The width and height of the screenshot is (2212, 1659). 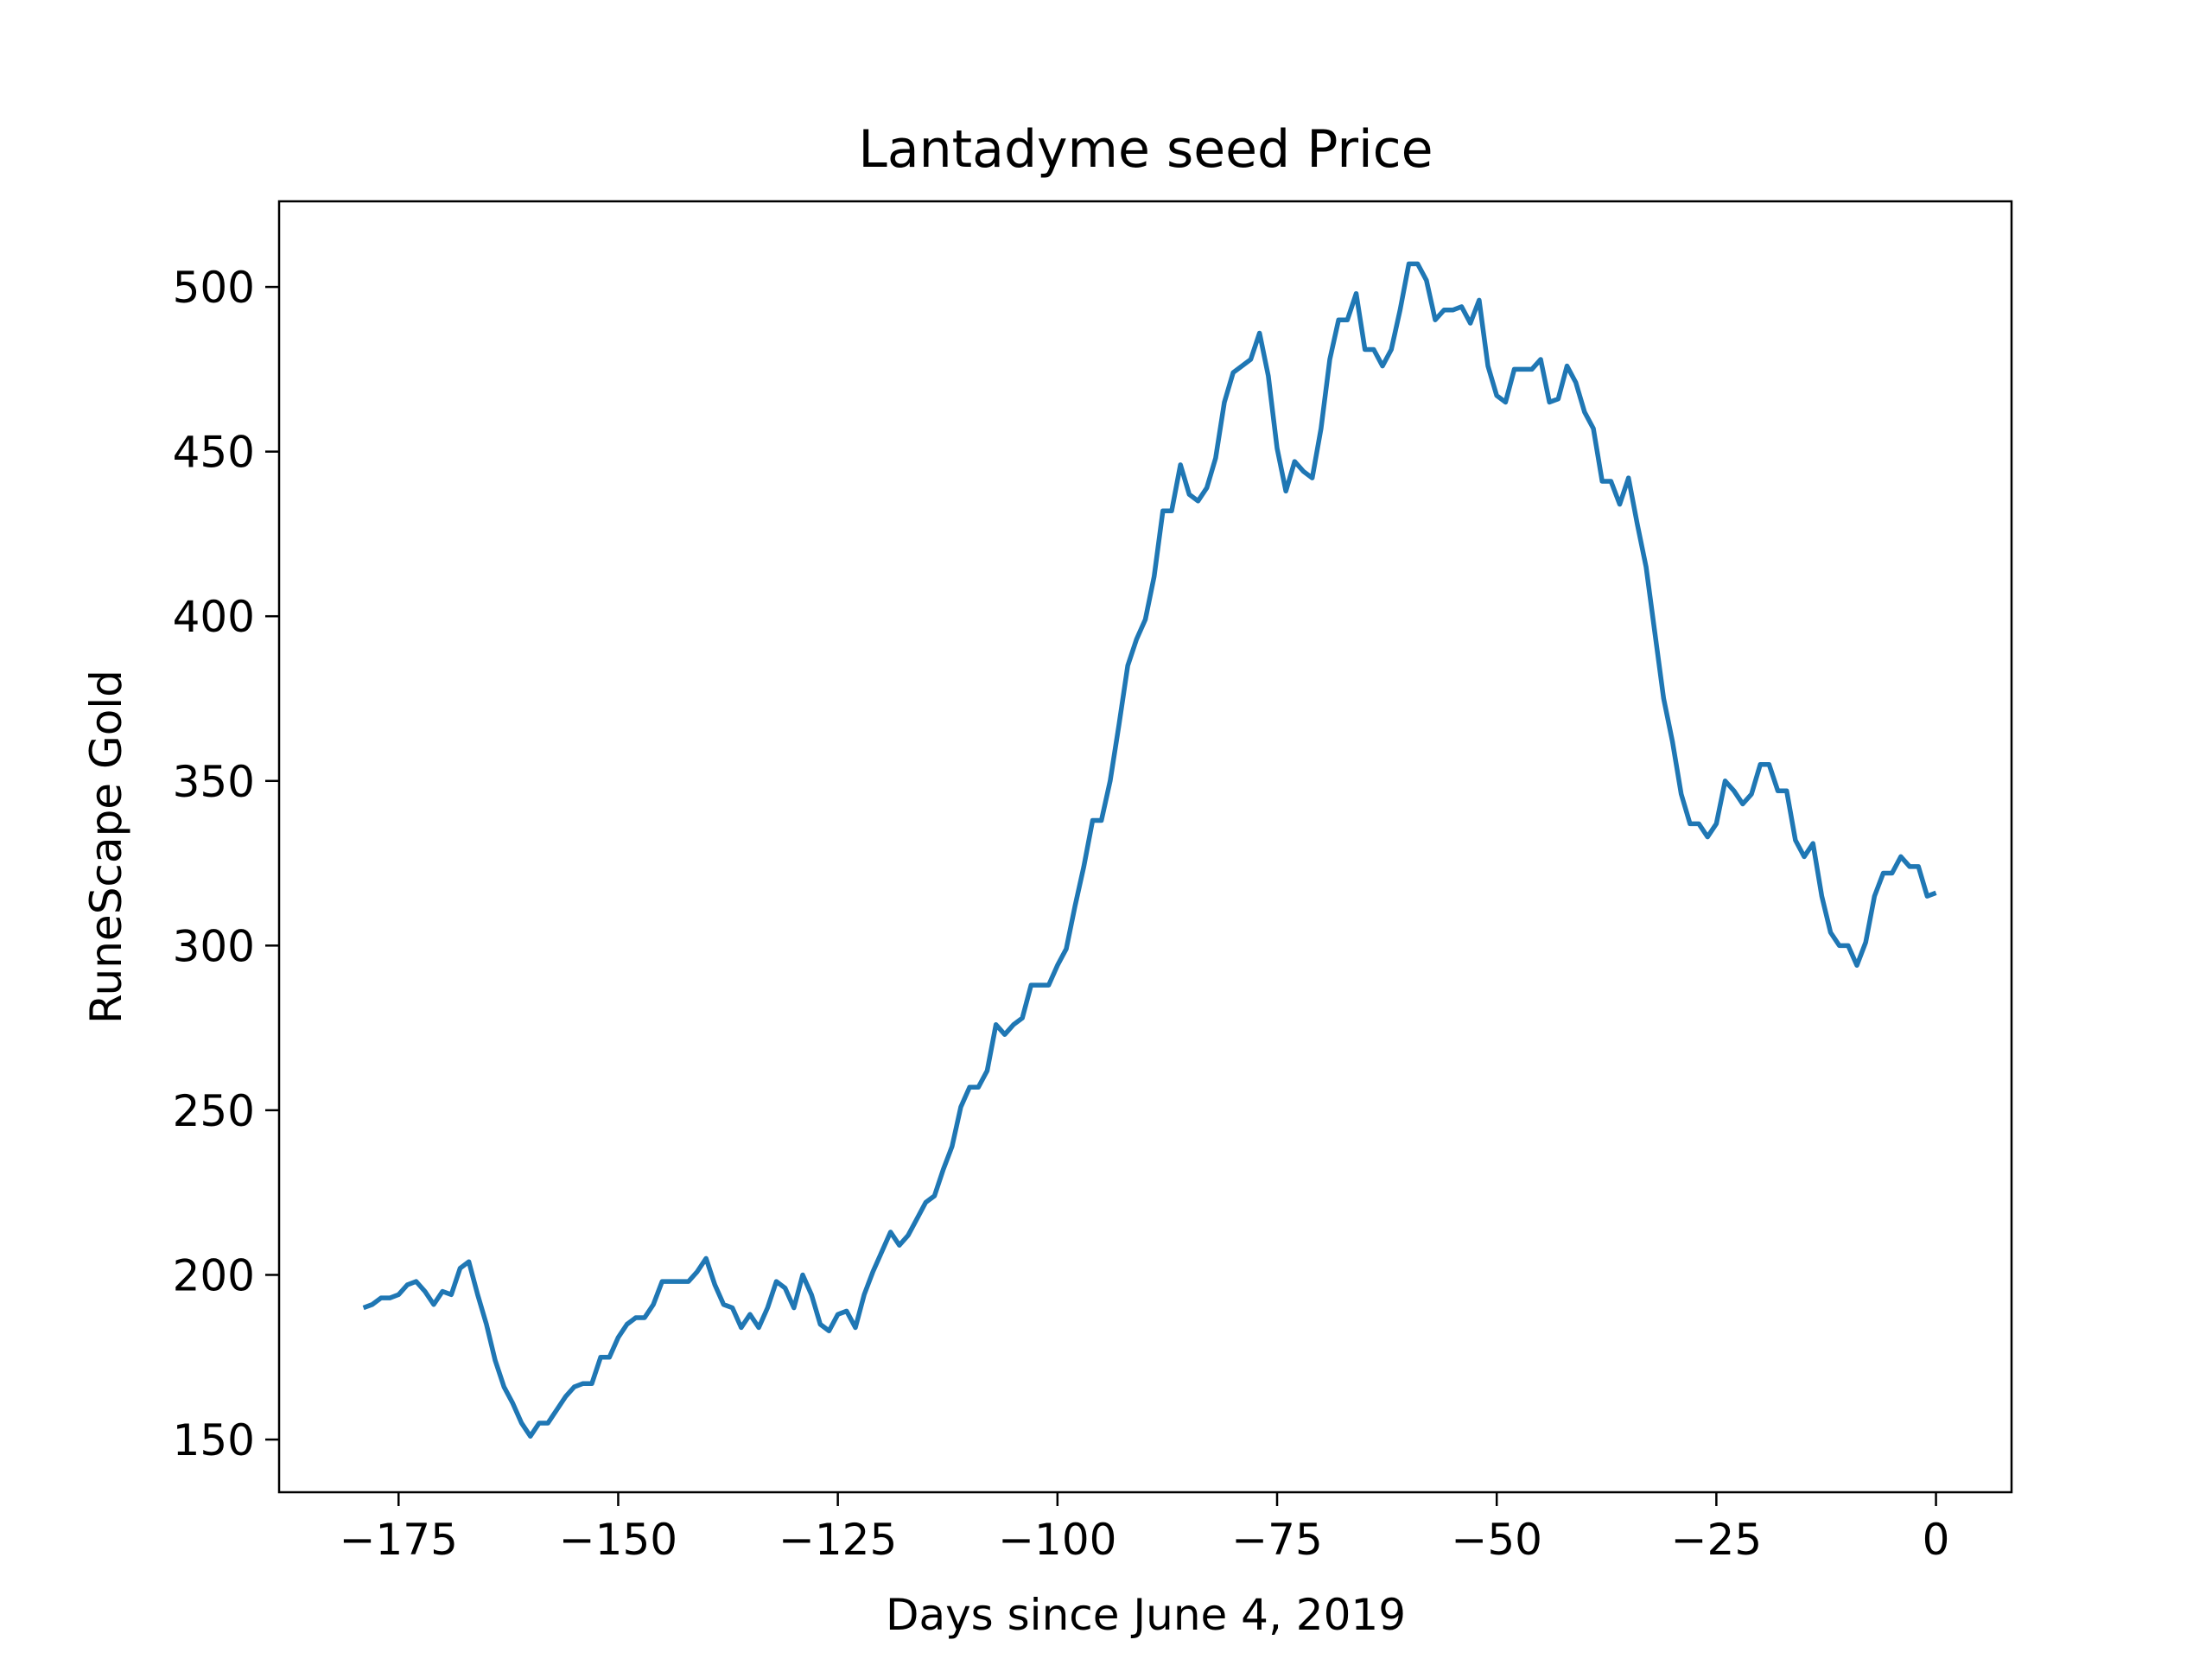 What do you see at coordinates (214, 1440) in the screenshot?
I see `y-tick-label: 150` at bounding box center [214, 1440].